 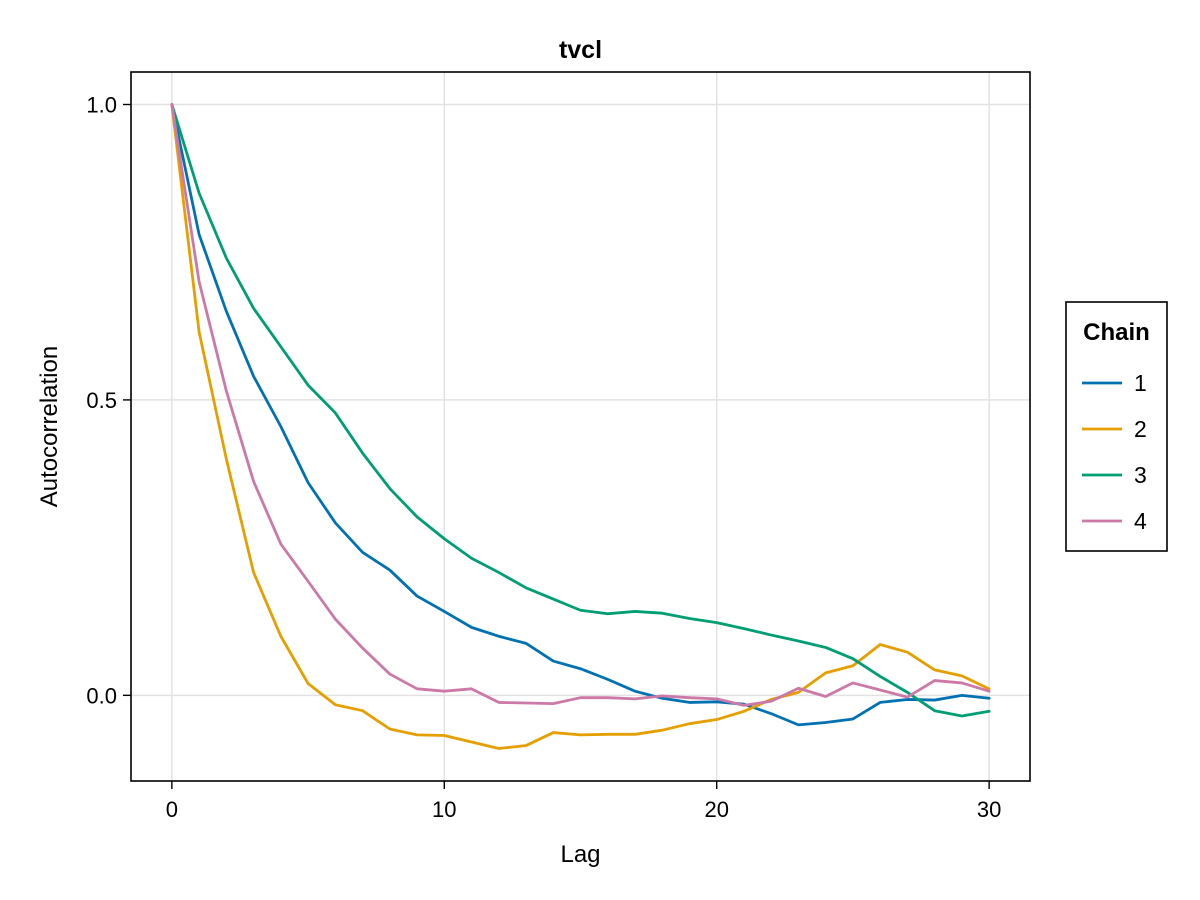 I want to click on legend-title: Chain, so click(x=1116, y=332).